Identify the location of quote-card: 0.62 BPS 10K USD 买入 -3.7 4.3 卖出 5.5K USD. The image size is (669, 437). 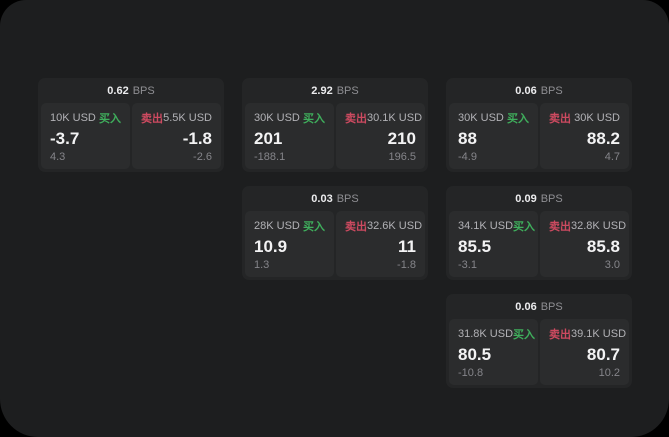
(131, 125).